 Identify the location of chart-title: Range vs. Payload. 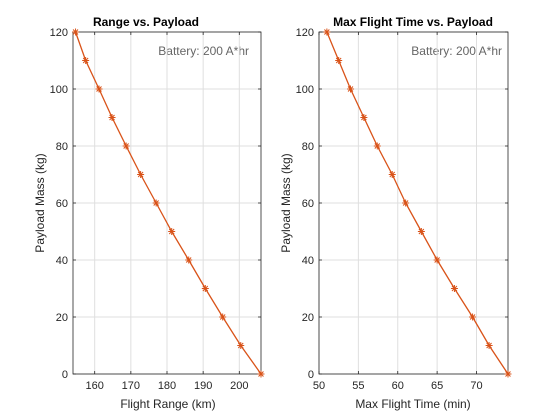
(146, 22).